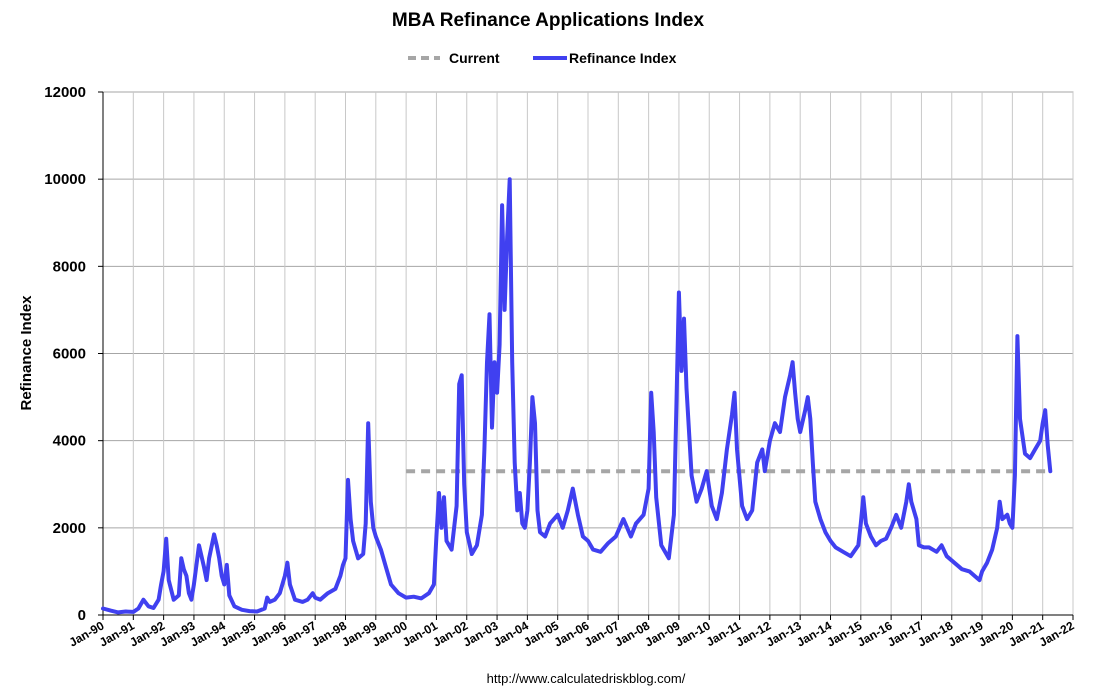  What do you see at coordinates (542, 58) in the screenshot?
I see `legend: Current Refinance Index` at bounding box center [542, 58].